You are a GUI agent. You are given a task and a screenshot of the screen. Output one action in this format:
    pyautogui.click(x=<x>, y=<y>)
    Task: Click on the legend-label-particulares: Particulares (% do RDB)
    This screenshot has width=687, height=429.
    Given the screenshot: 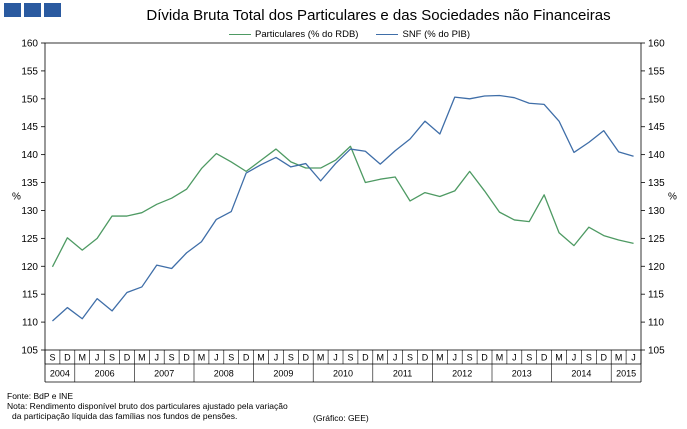 What is the action you would take?
    pyautogui.click(x=307, y=34)
    